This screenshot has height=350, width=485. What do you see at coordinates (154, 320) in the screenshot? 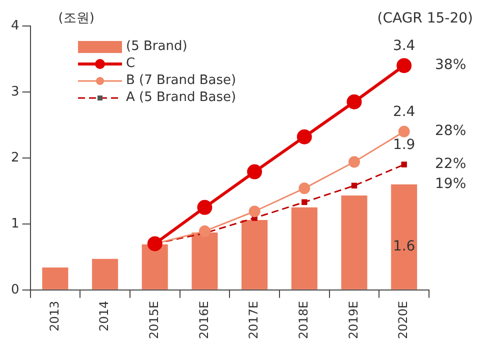
I see `x-tick-label: 2015E` at bounding box center [154, 320].